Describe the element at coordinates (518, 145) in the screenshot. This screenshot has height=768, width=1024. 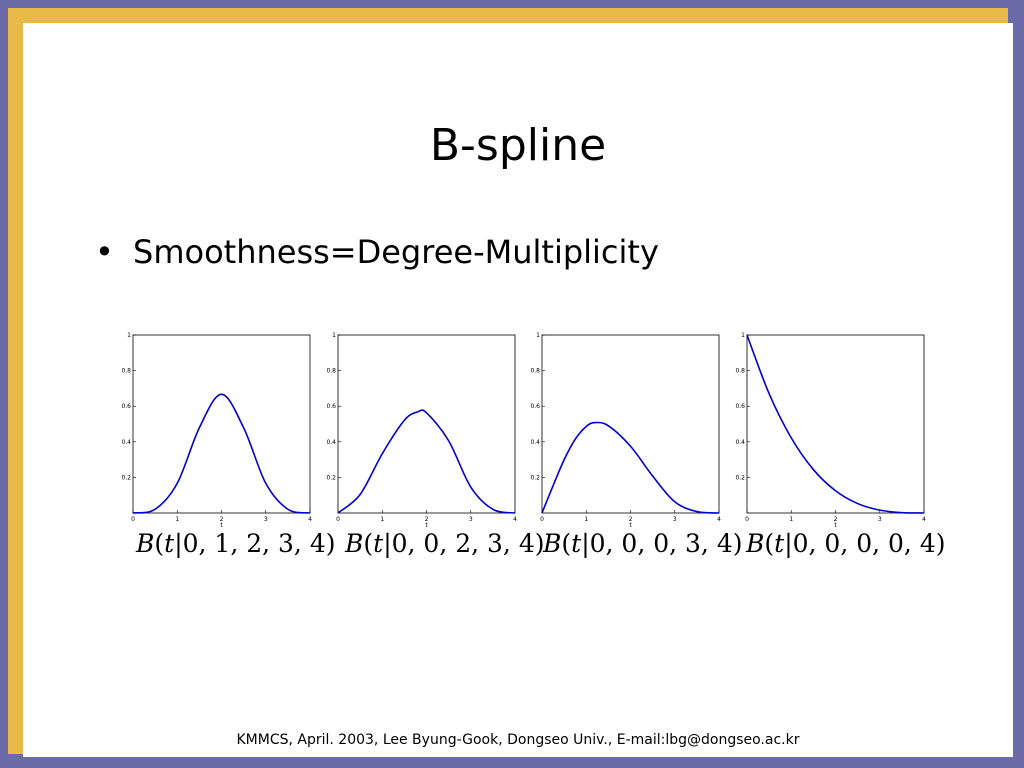
I see `slide-title: B-spline` at that location.